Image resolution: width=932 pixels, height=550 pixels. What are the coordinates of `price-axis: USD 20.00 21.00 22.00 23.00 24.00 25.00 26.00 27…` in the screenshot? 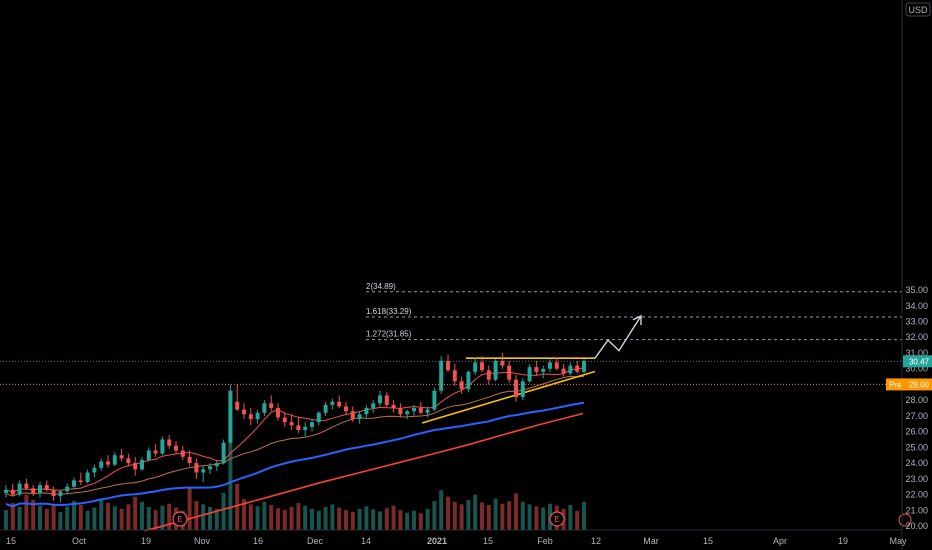 It's located at (916, 275).